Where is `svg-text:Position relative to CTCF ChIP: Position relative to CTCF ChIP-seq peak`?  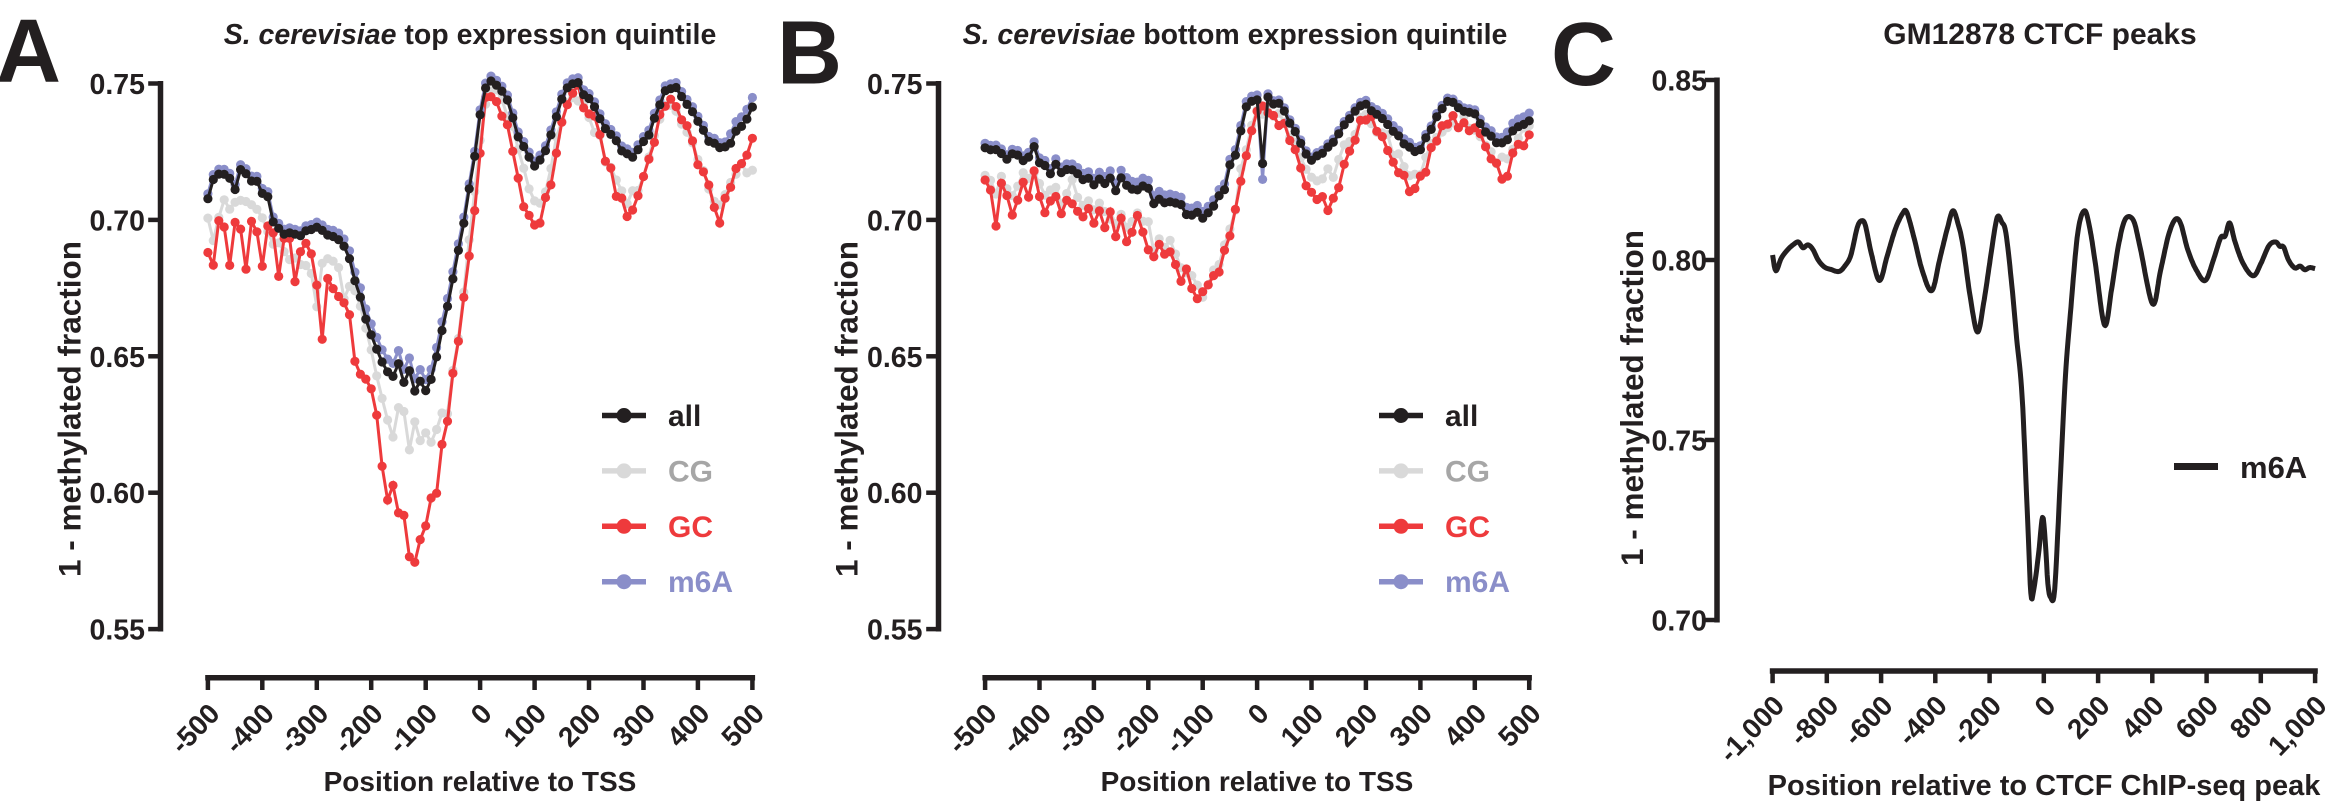
svg-text:Position relative to CTCF ChIP: Position relative to CTCF ChIP-seq peak is located at coordinates (2045, 786).